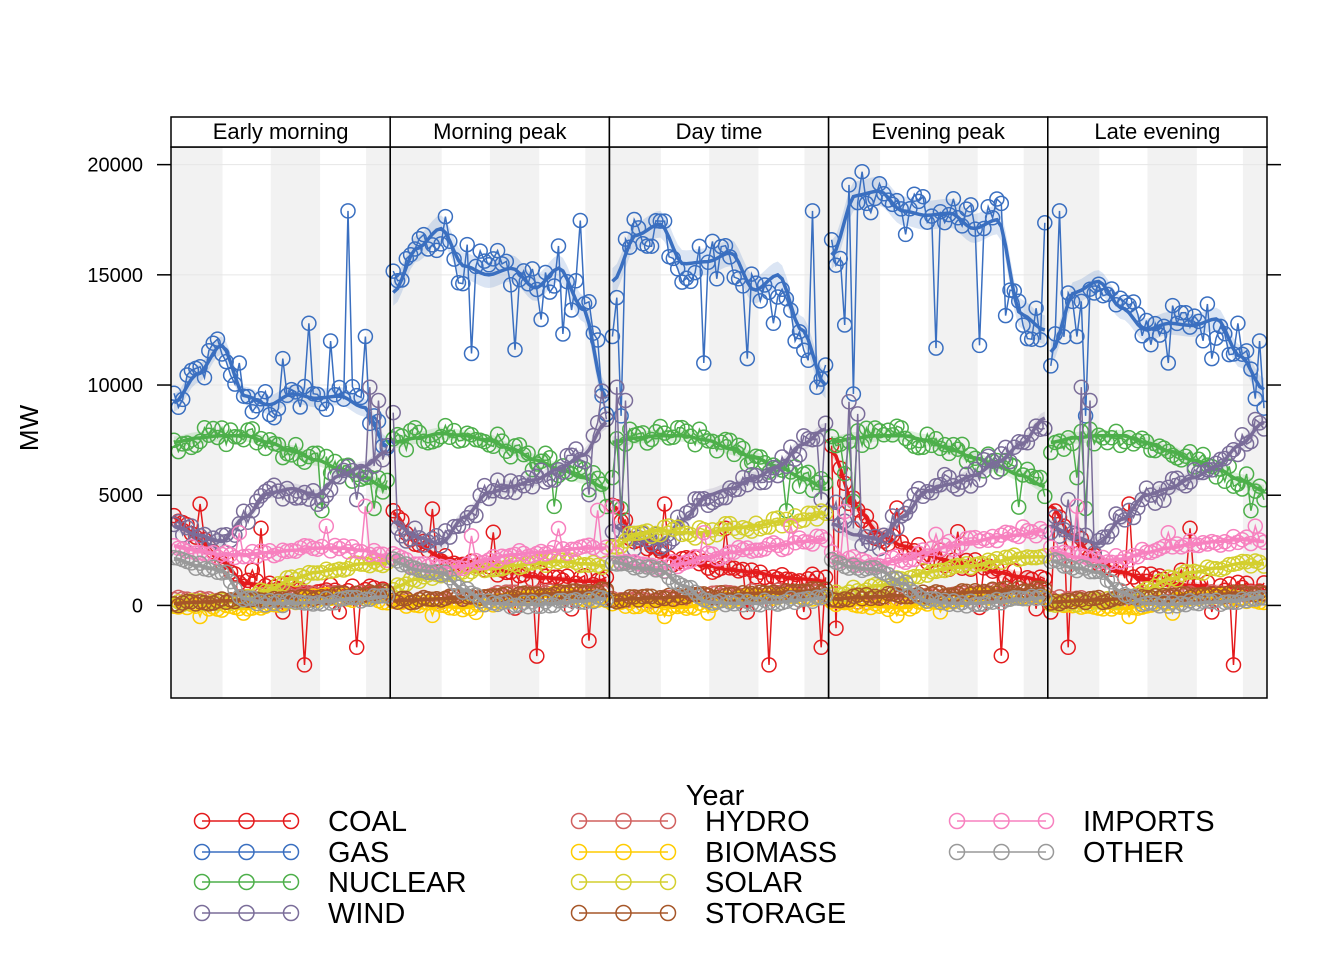 The height and width of the screenshot is (960, 1344). I want to click on y-tick-label: 10000, so click(115, 386).